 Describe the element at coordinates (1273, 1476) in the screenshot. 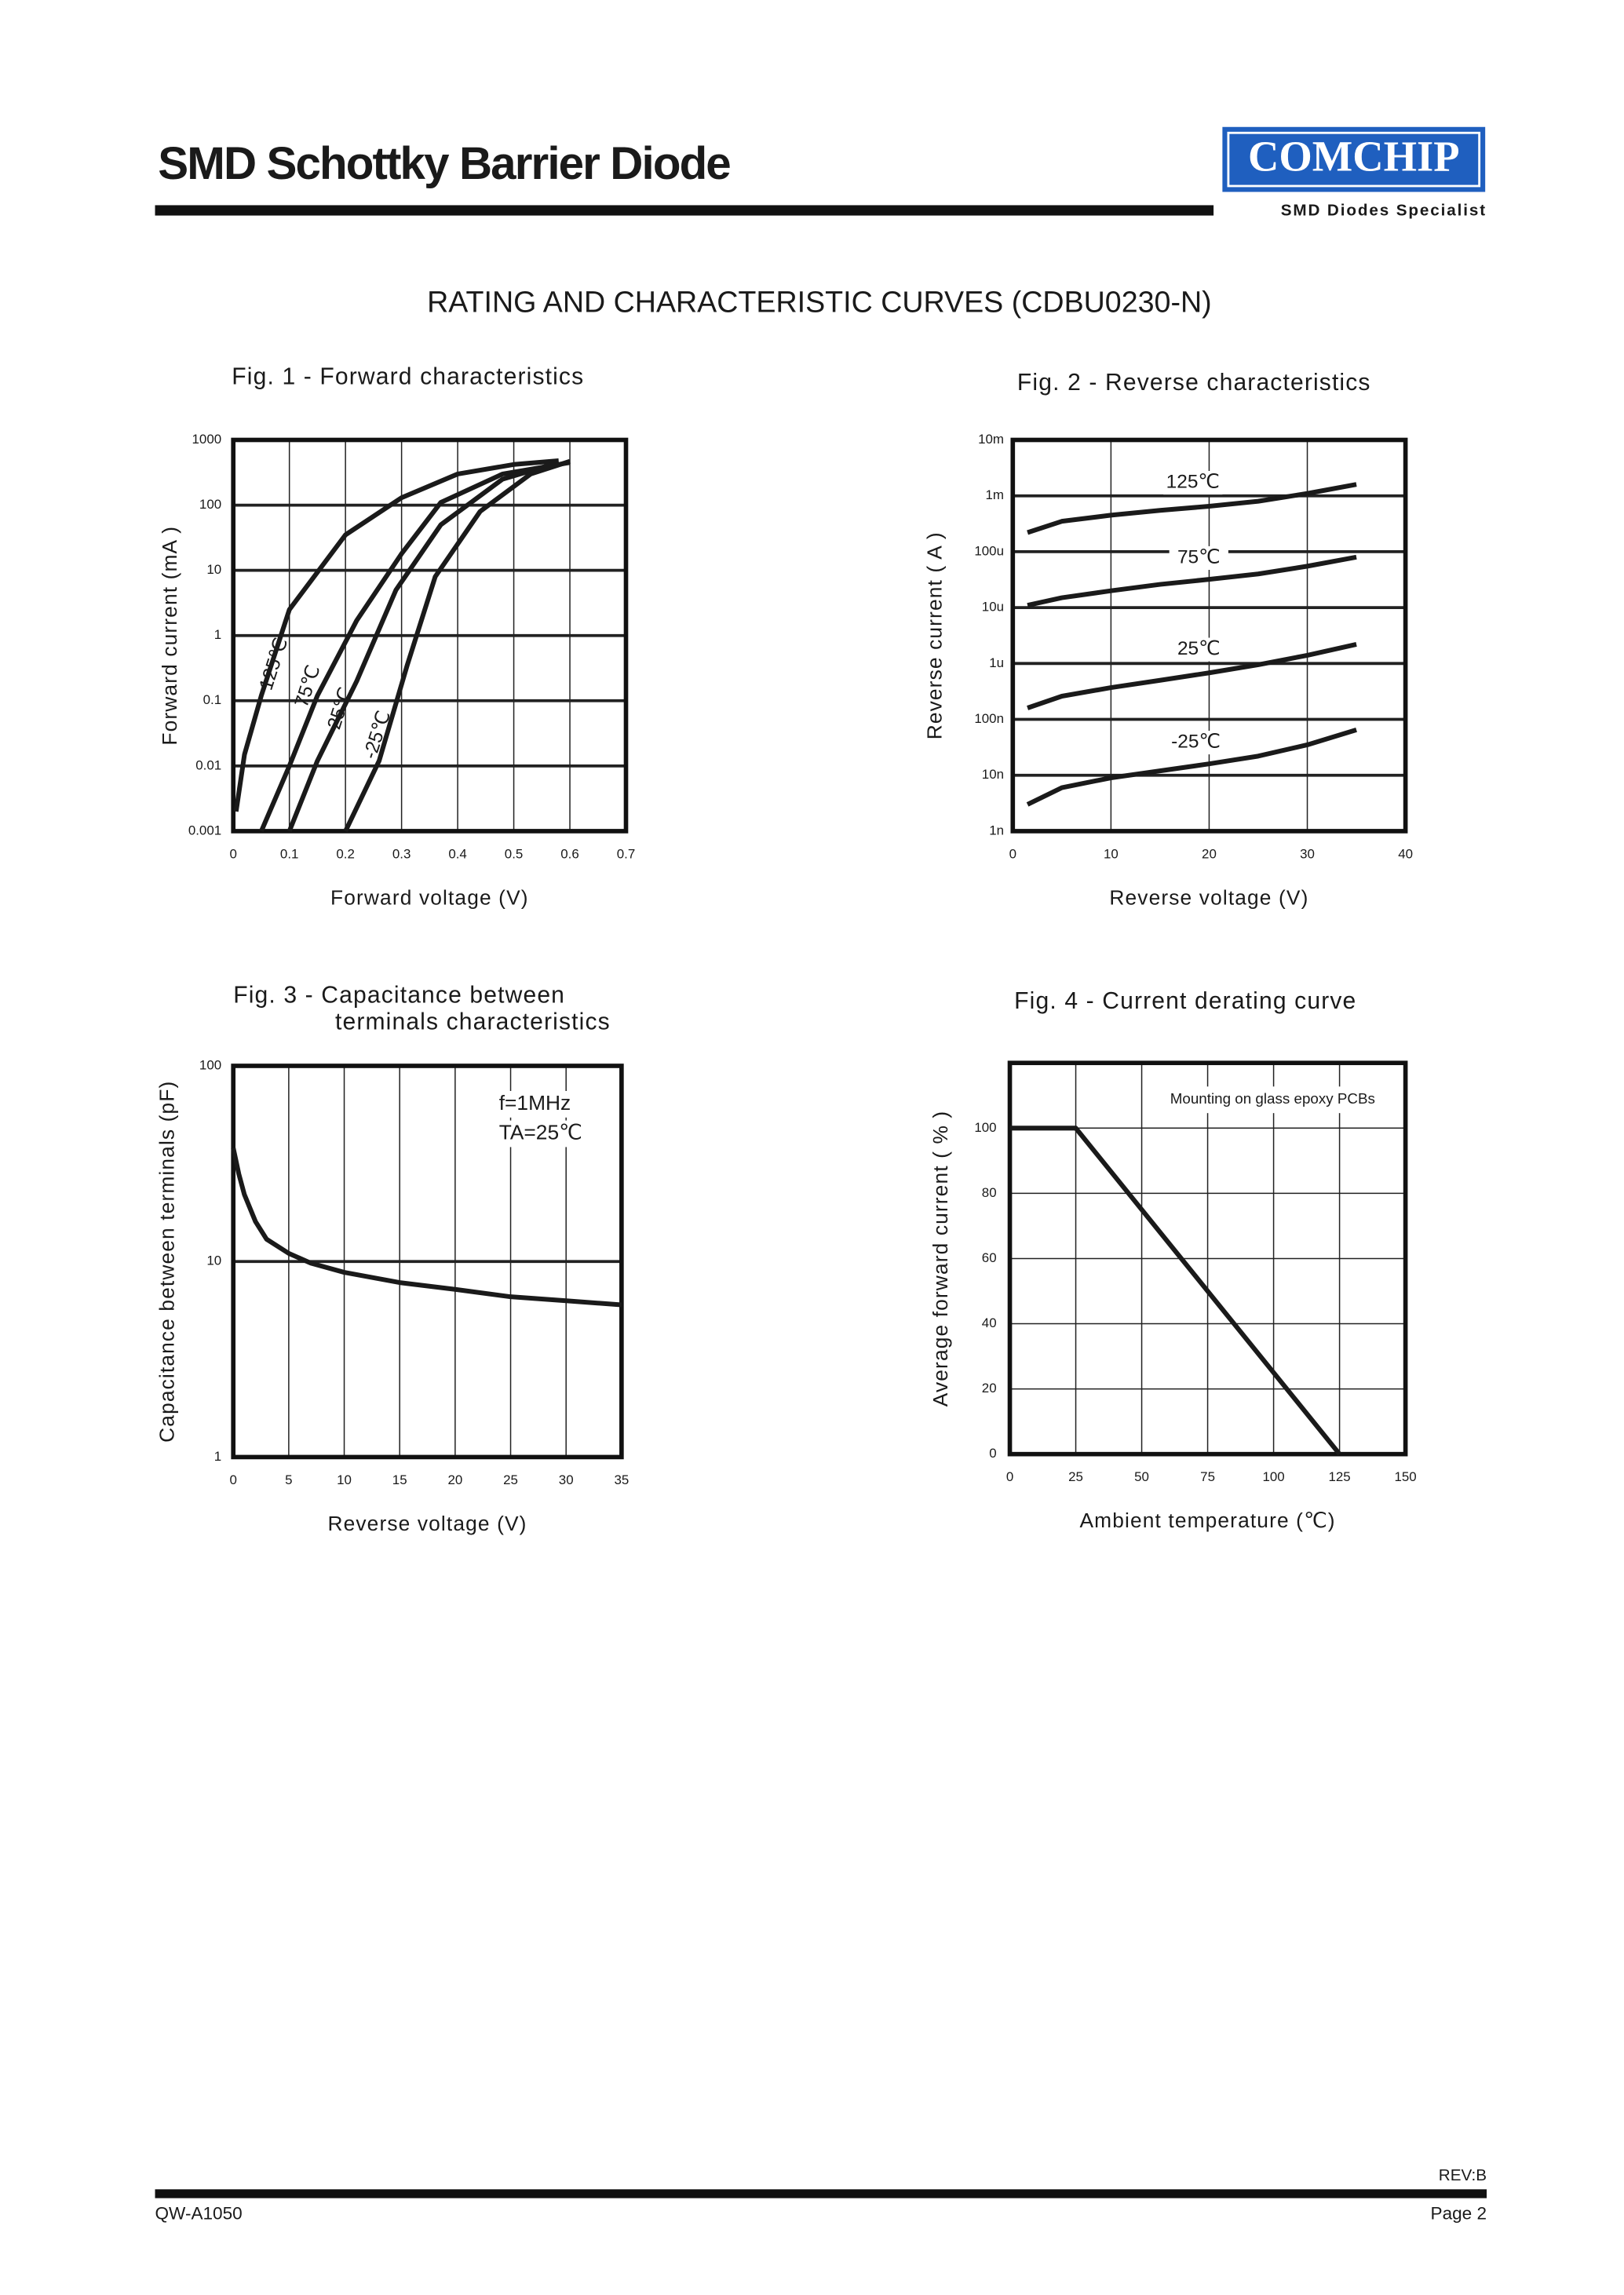

I see `x-tick-label: 100` at that location.